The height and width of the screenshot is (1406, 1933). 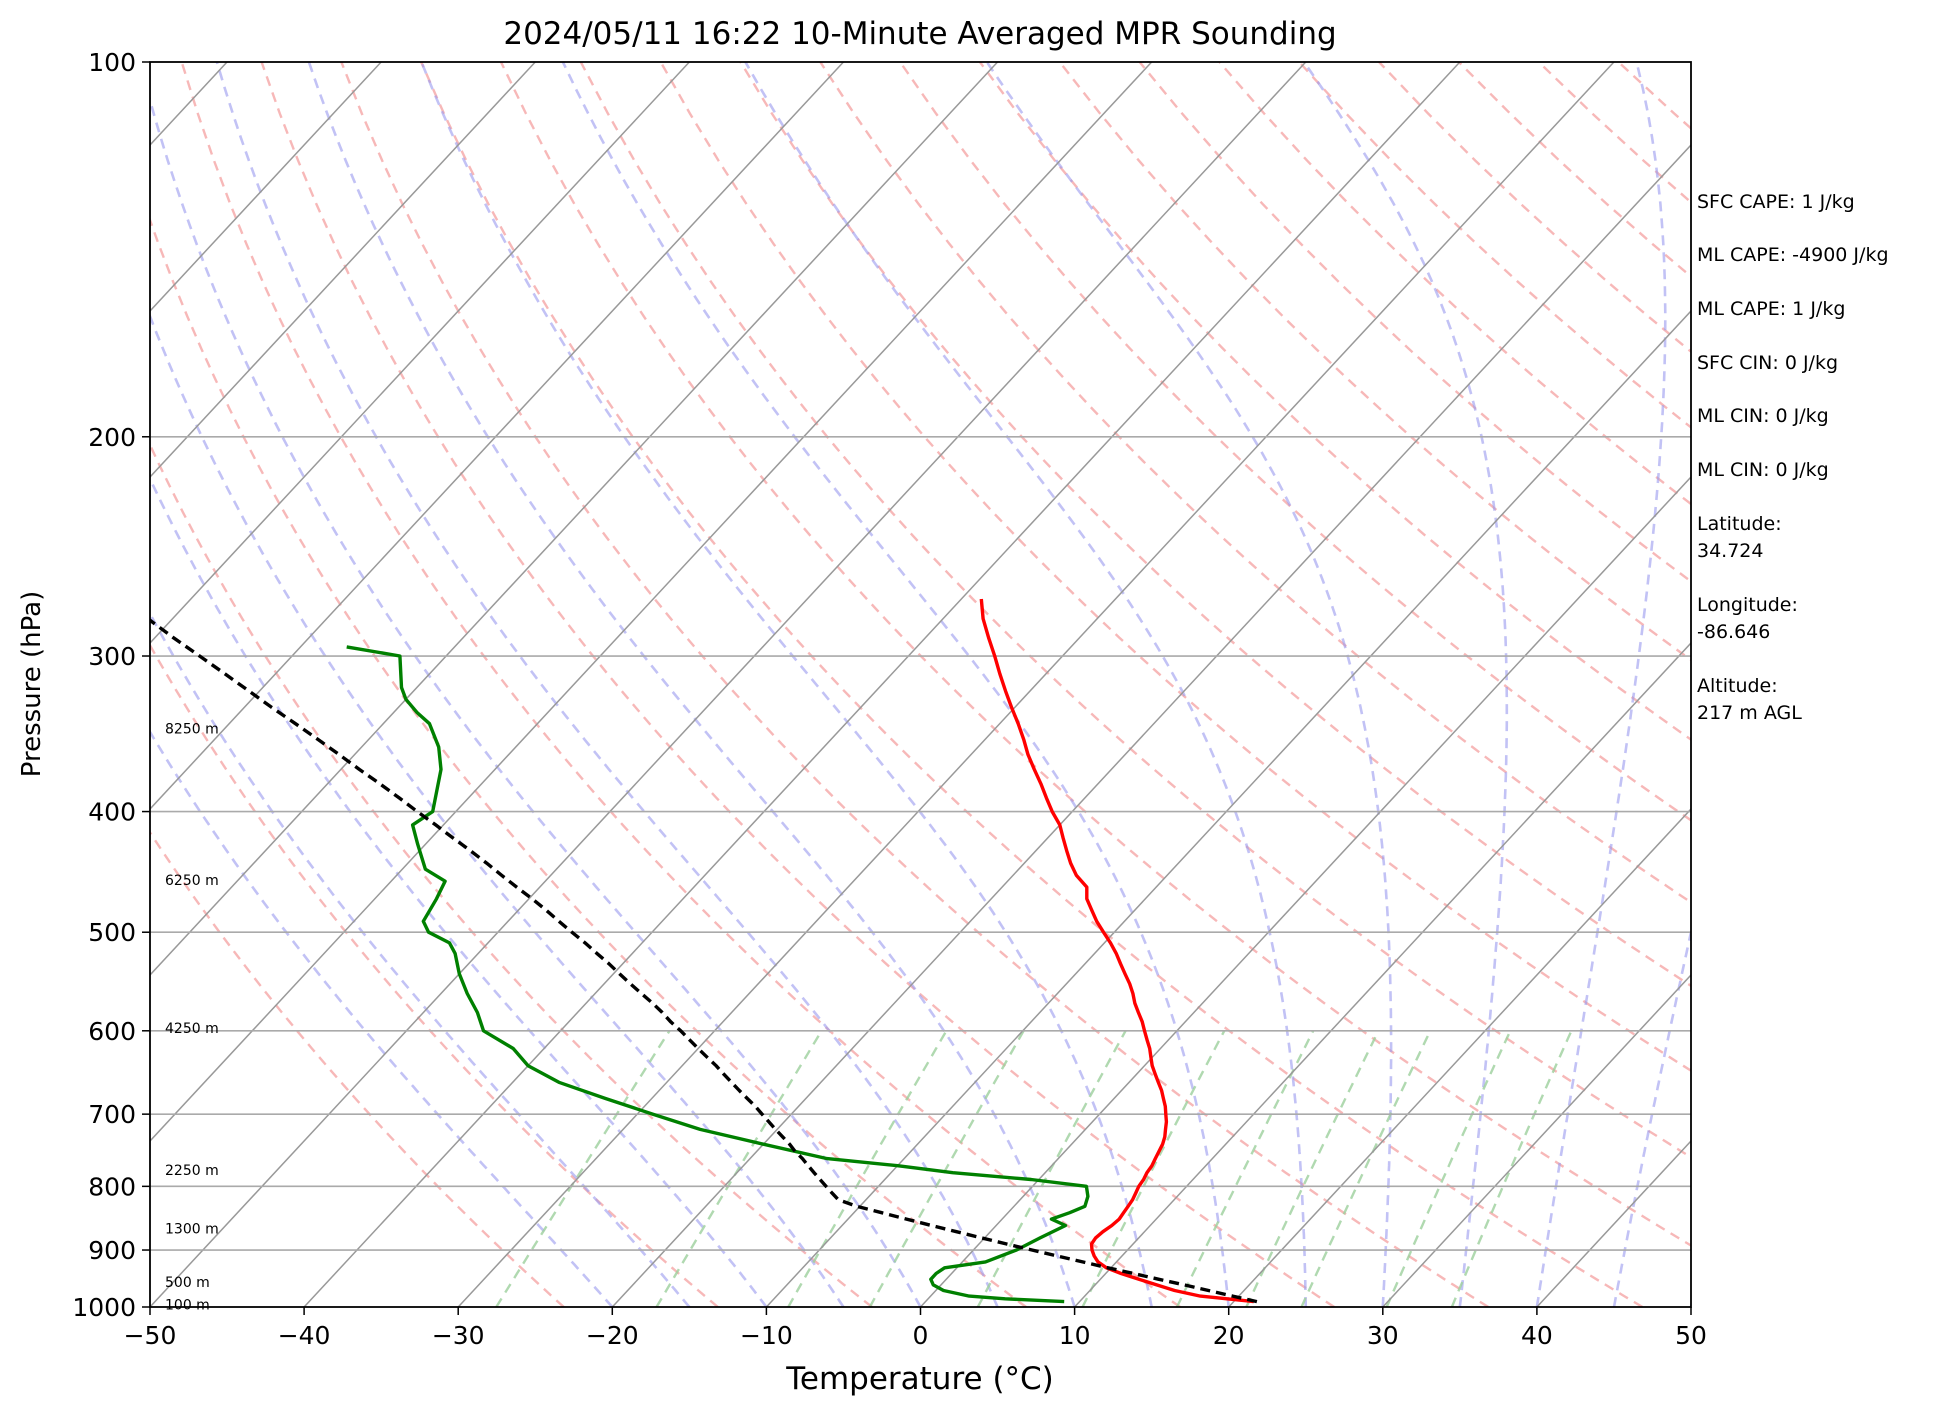 What do you see at coordinates (1537, 1335) in the screenshot?
I see `x-tick-label: 40` at bounding box center [1537, 1335].